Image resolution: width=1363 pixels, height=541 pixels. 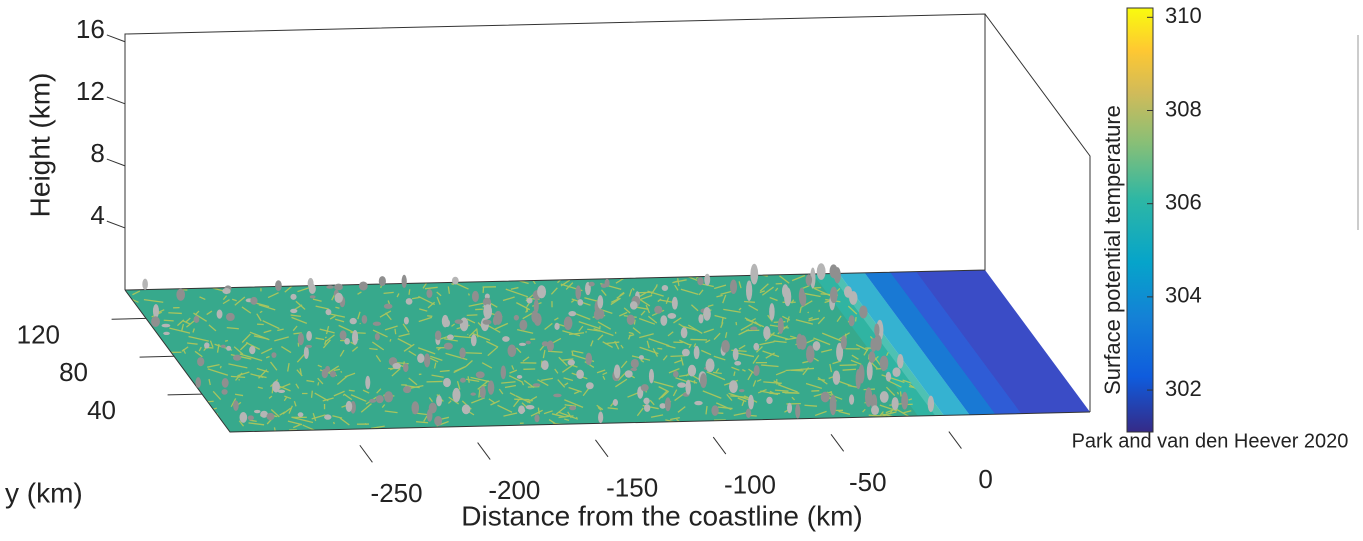 What do you see at coordinates (1037, 212) in the screenshot?
I see `box-side` at bounding box center [1037, 212].